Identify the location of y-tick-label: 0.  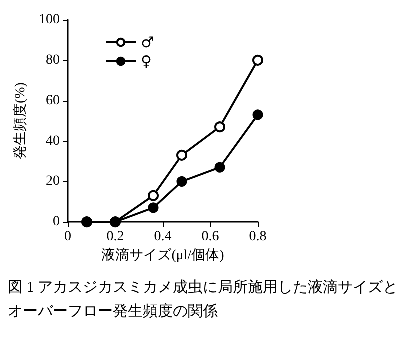
(56, 222).